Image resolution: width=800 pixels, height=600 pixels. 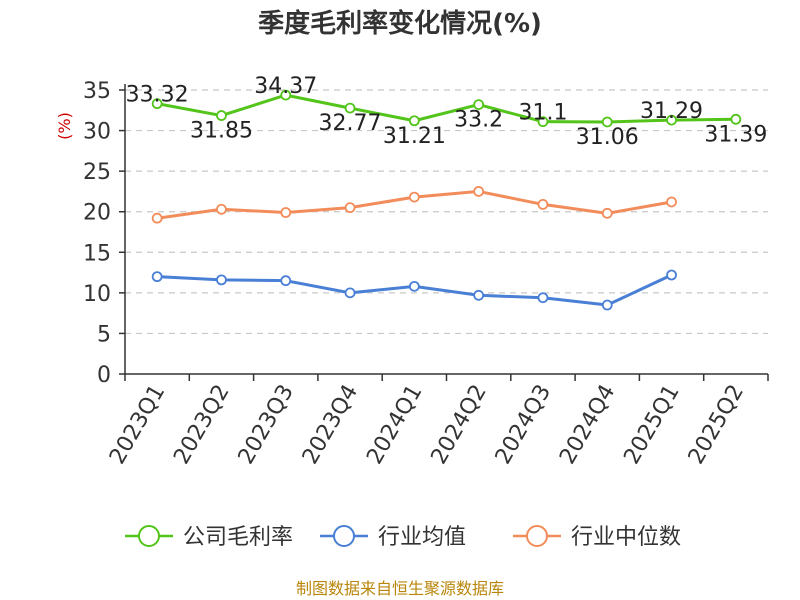 What do you see at coordinates (422, 537) in the screenshot?
I see `legend-label: 行业均值` at bounding box center [422, 537].